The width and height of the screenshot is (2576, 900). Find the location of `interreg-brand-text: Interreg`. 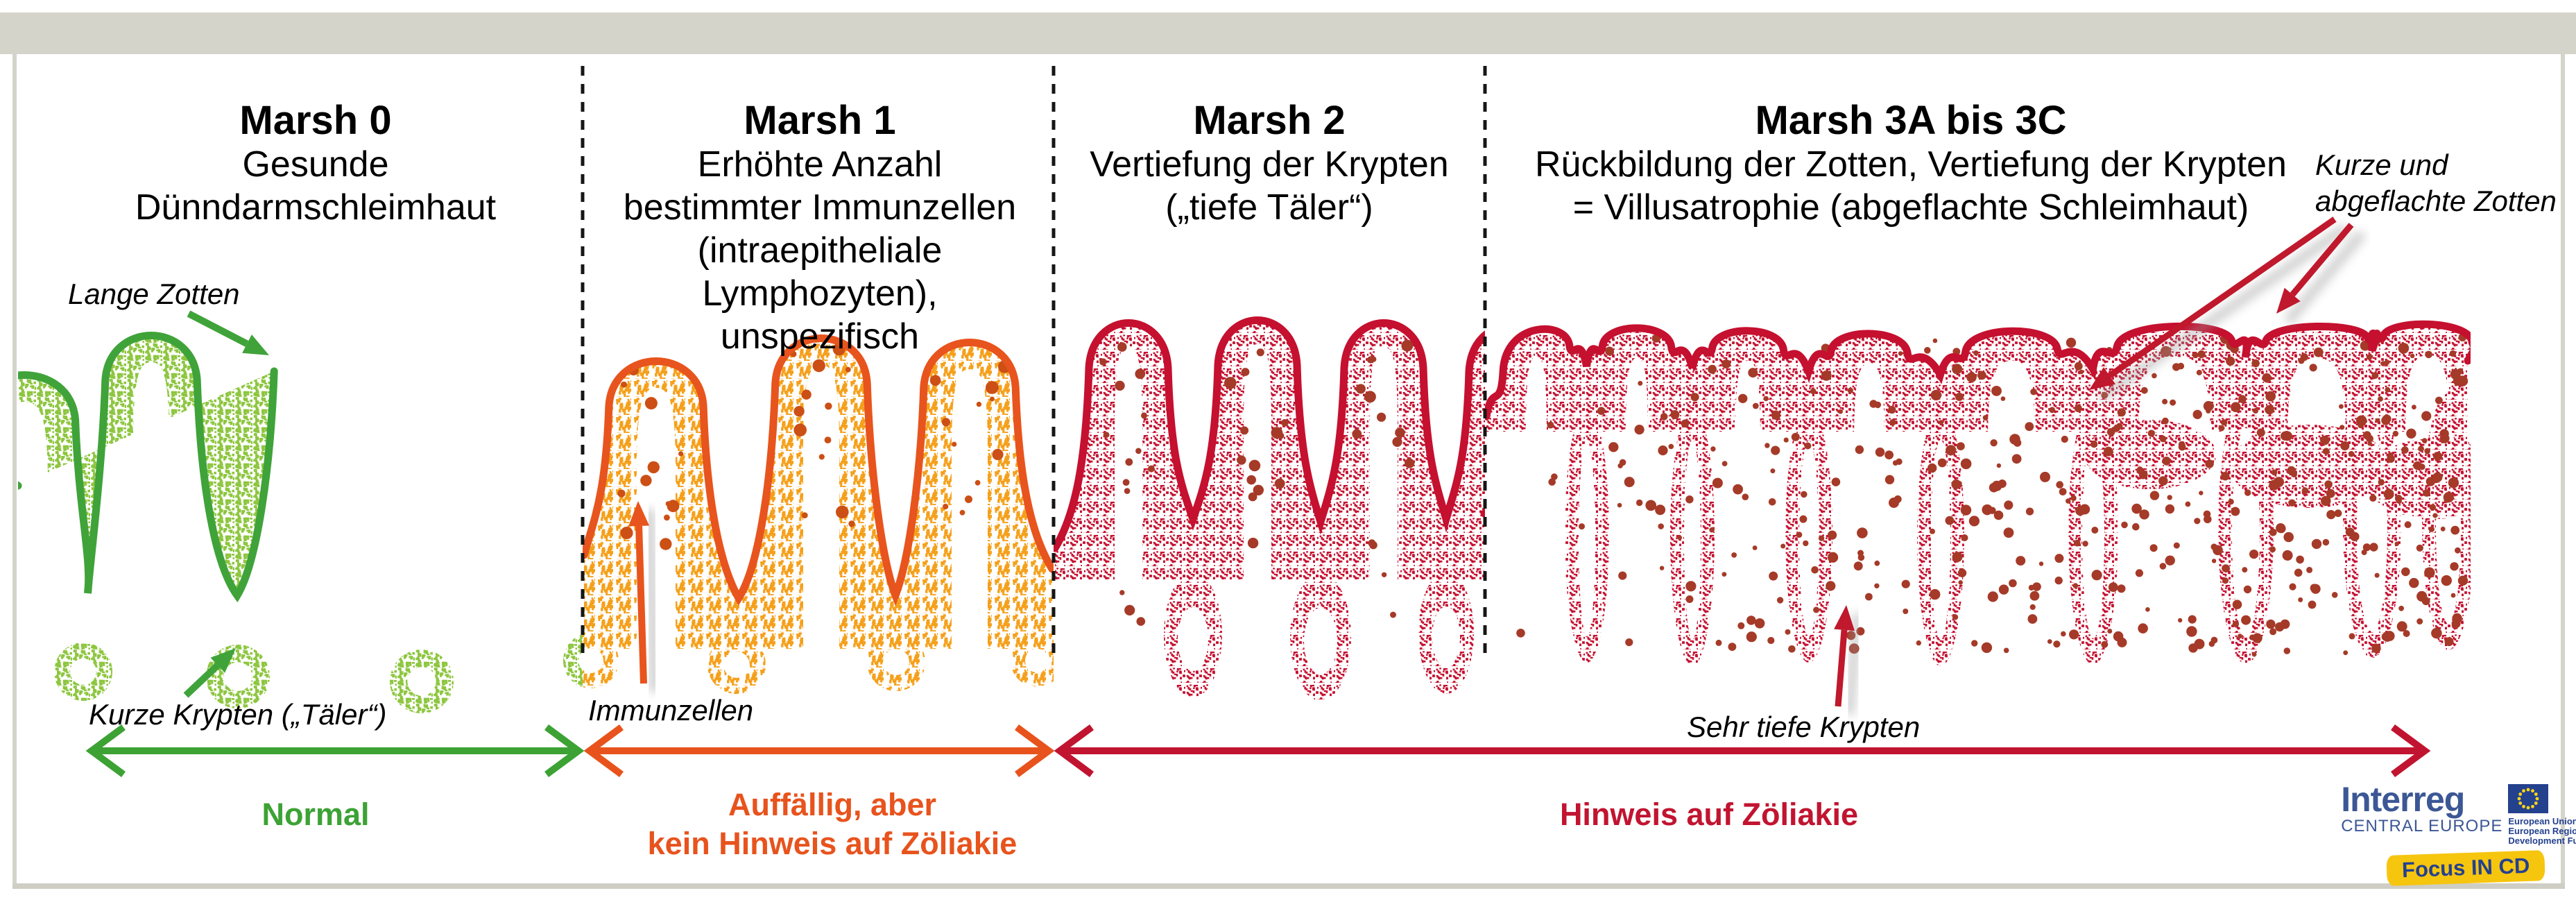

interreg-brand-text: Interreg is located at coordinates (2403, 799).